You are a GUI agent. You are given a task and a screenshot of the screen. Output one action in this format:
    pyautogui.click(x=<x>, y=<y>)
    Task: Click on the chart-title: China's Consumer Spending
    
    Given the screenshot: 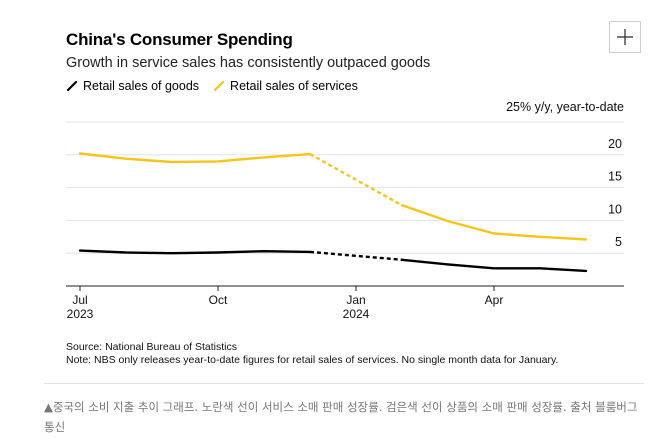 What is the action you would take?
    pyautogui.click(x=179, y=39)
    